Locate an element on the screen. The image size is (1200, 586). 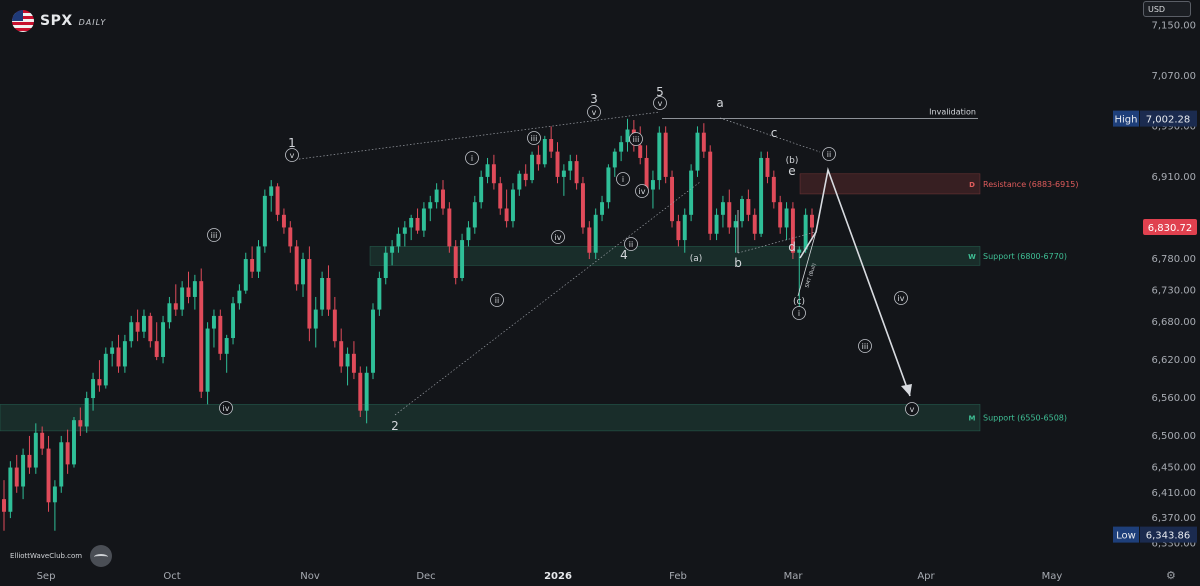
wave-label: b is located at coordinates (738, 263).